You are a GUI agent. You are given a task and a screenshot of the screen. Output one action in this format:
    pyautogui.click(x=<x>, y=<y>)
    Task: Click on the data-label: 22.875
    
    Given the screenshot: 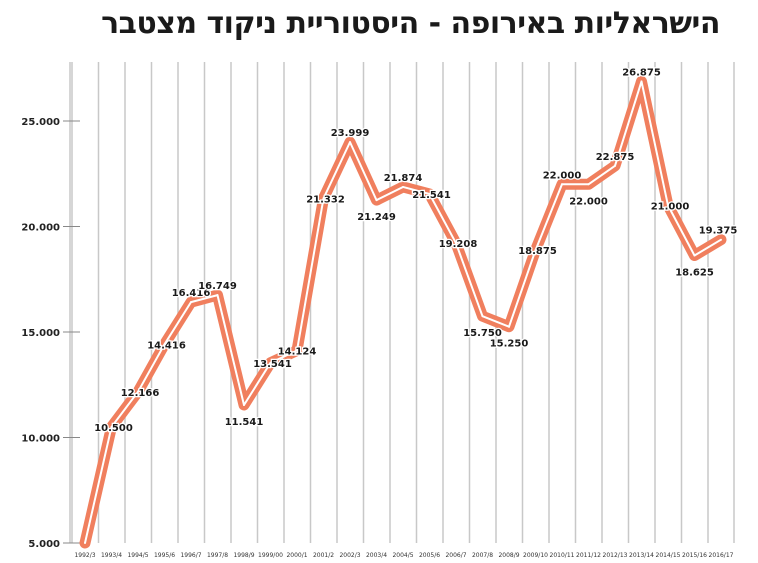 What is the action you would take?
    pyautogui.click(x=615, y=157)
    